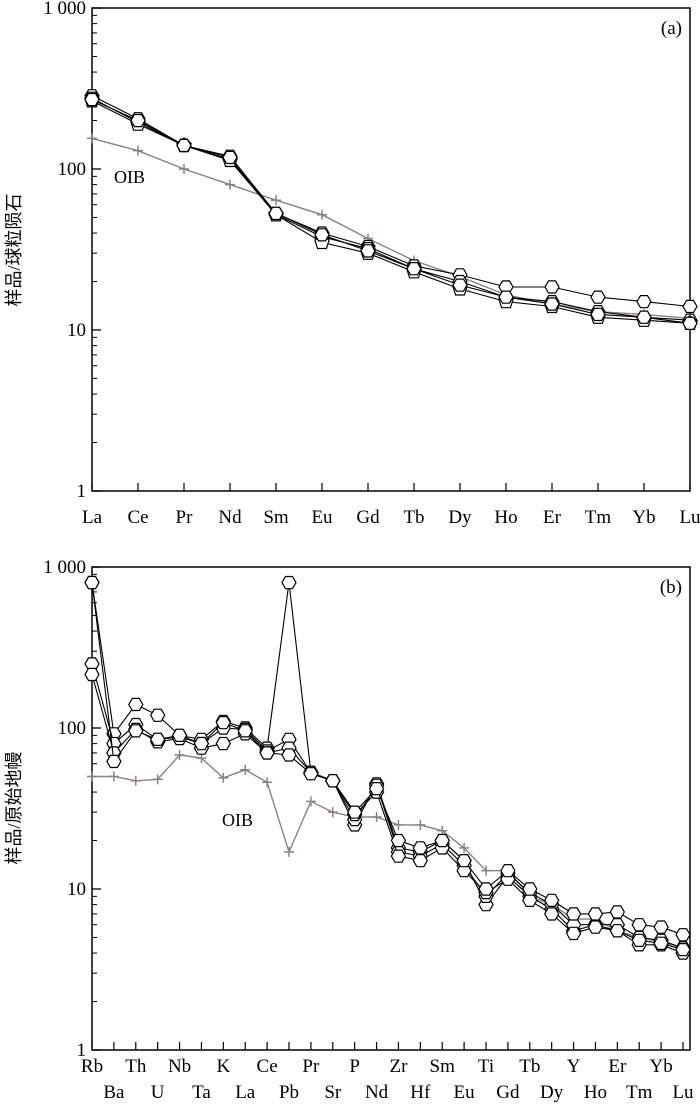 The width and height of the screenshot is (700, 1105). Describe the element at coordinates (289, 1092) in the screenshot. I see `x-tick-label-b-9: Pb` at that location.